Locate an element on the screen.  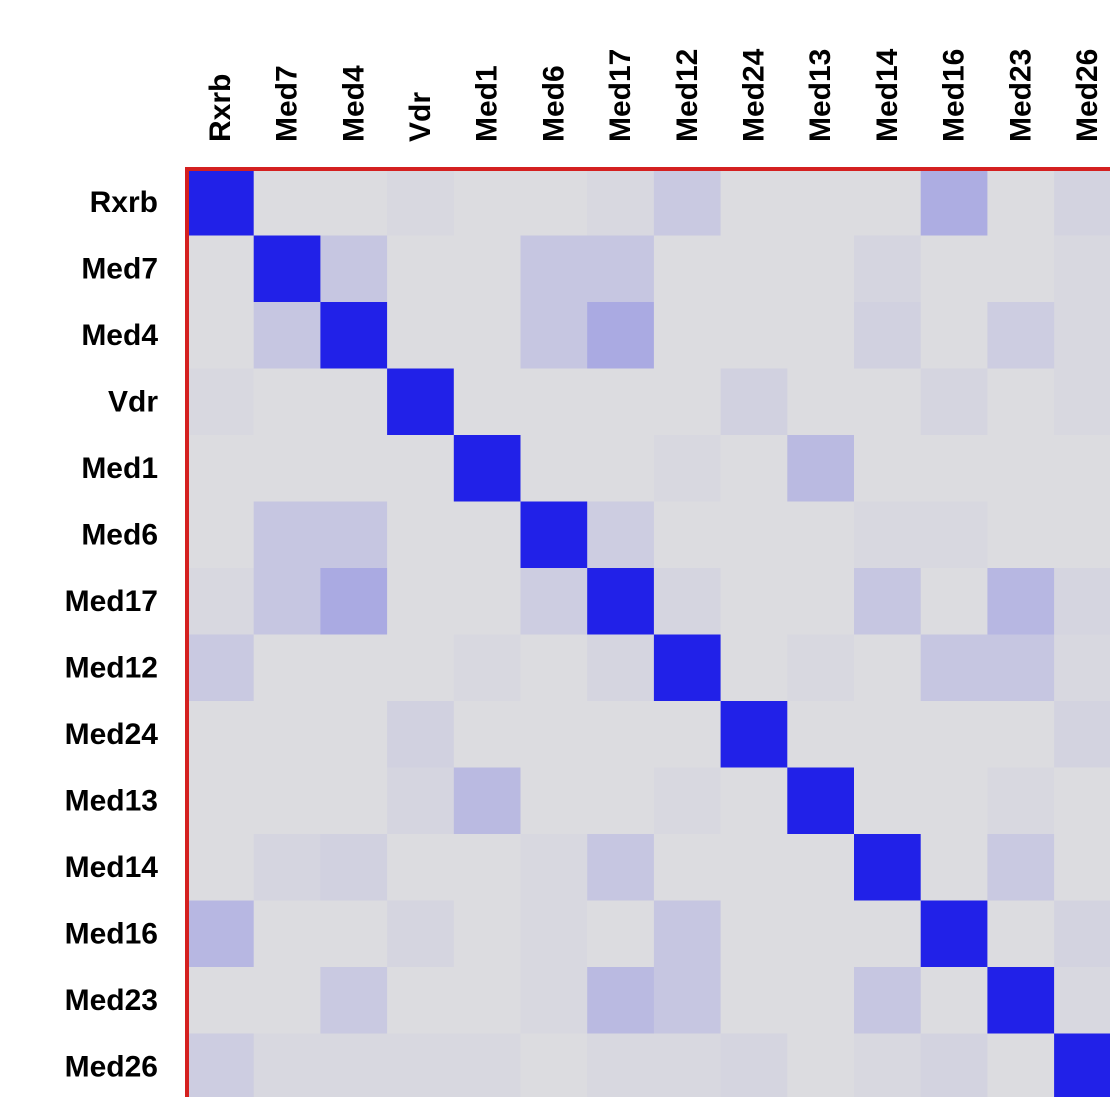
heatmap-cell-med26-med24 is located at coordinates (754, 1065).